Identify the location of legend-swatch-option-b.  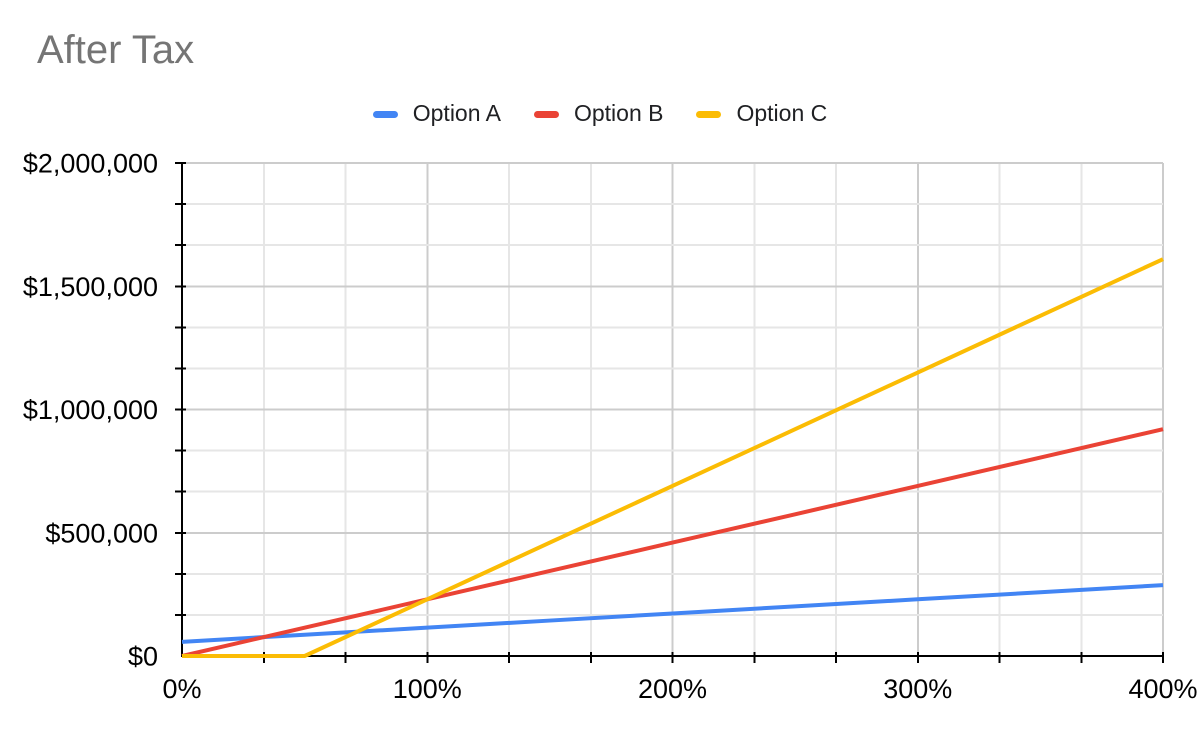
(546, 114).